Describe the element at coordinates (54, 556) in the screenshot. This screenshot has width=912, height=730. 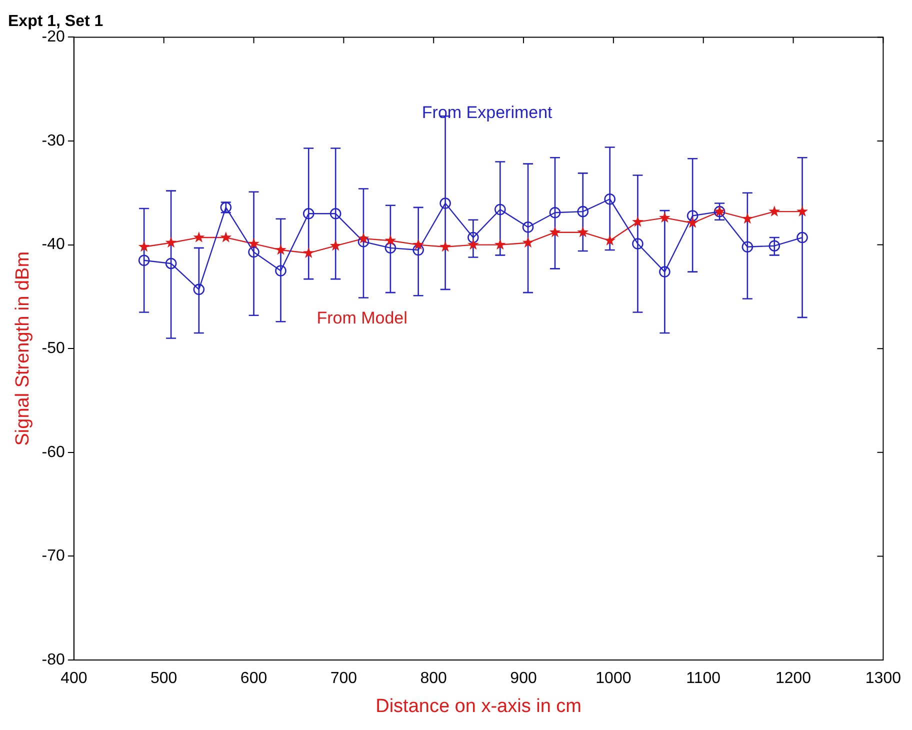
I see `y-tick-label: -70` at that location.